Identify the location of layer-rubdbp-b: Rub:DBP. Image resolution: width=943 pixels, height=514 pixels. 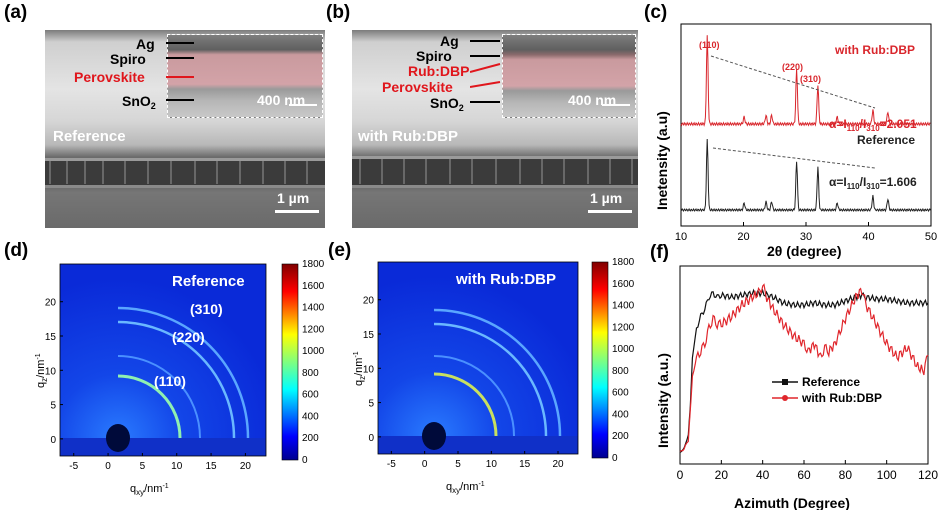
(439, 71).